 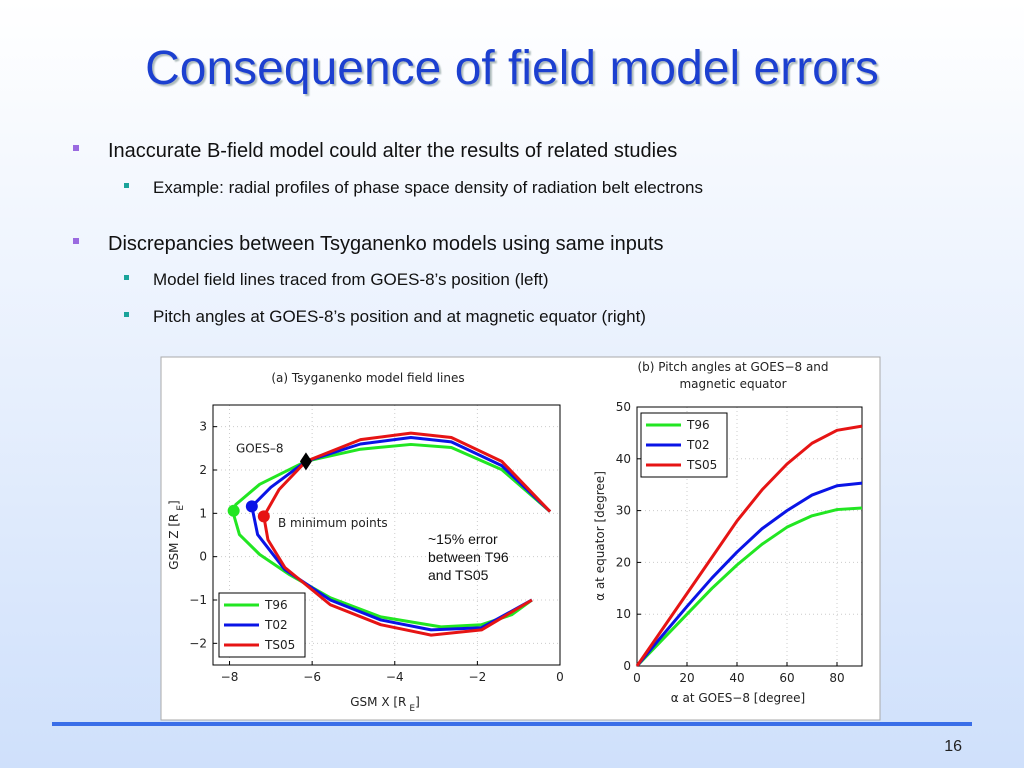 I want to click on x-tick-label: −4, so click(x=395, y=677).